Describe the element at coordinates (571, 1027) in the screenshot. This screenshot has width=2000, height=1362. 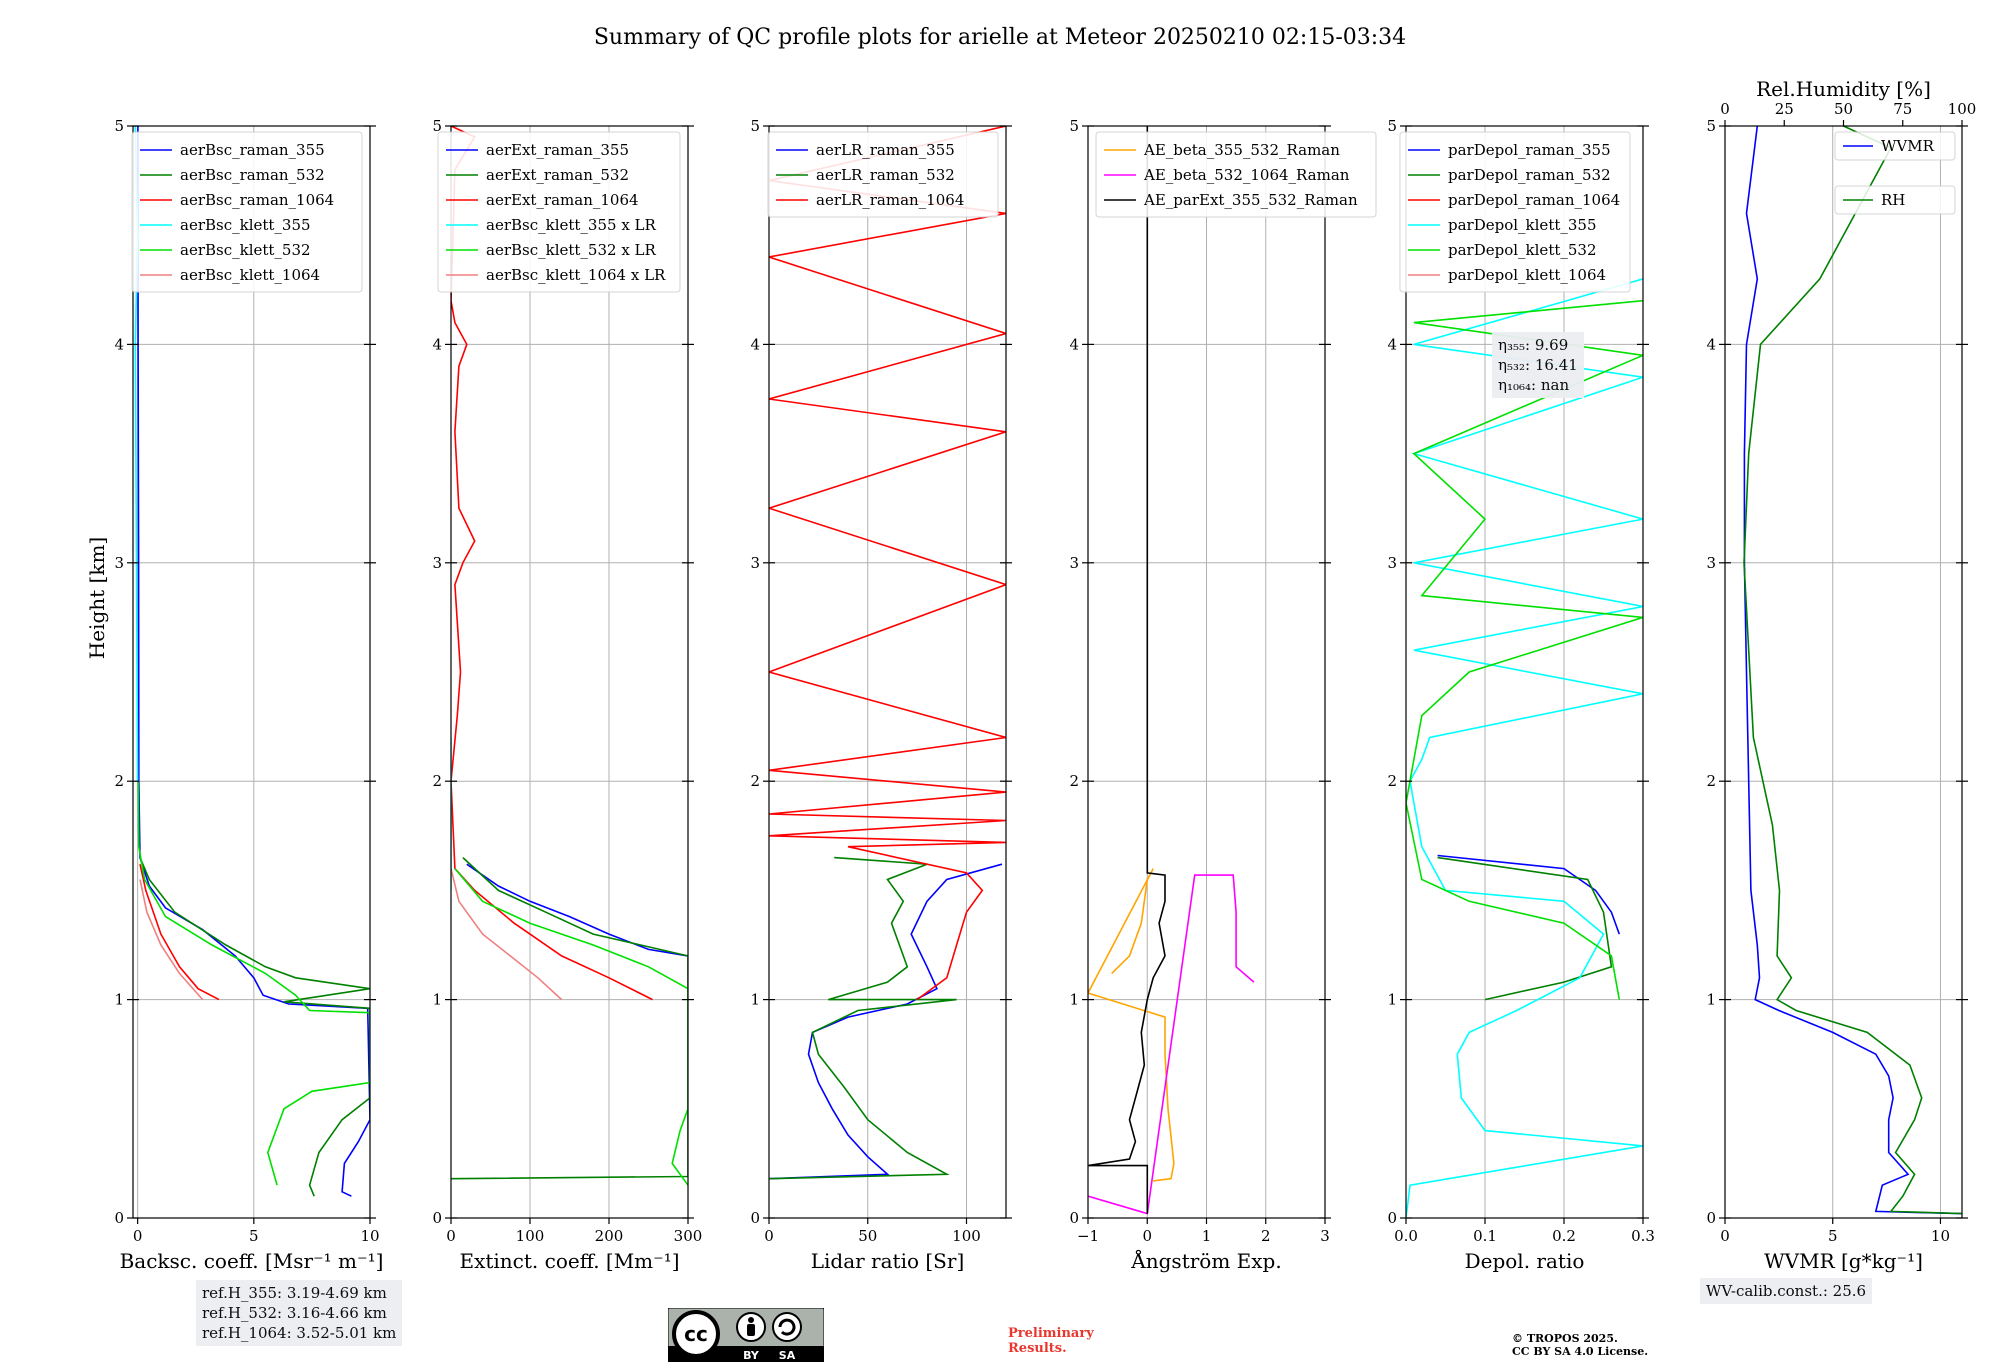
I see `series-line-aerBsc_klett_532 x LR` at that location.